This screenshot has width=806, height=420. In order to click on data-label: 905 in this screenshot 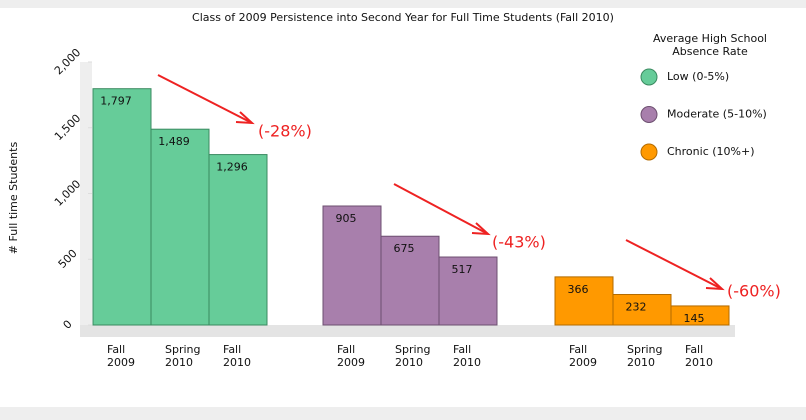, I will do `click(346, 218)`.